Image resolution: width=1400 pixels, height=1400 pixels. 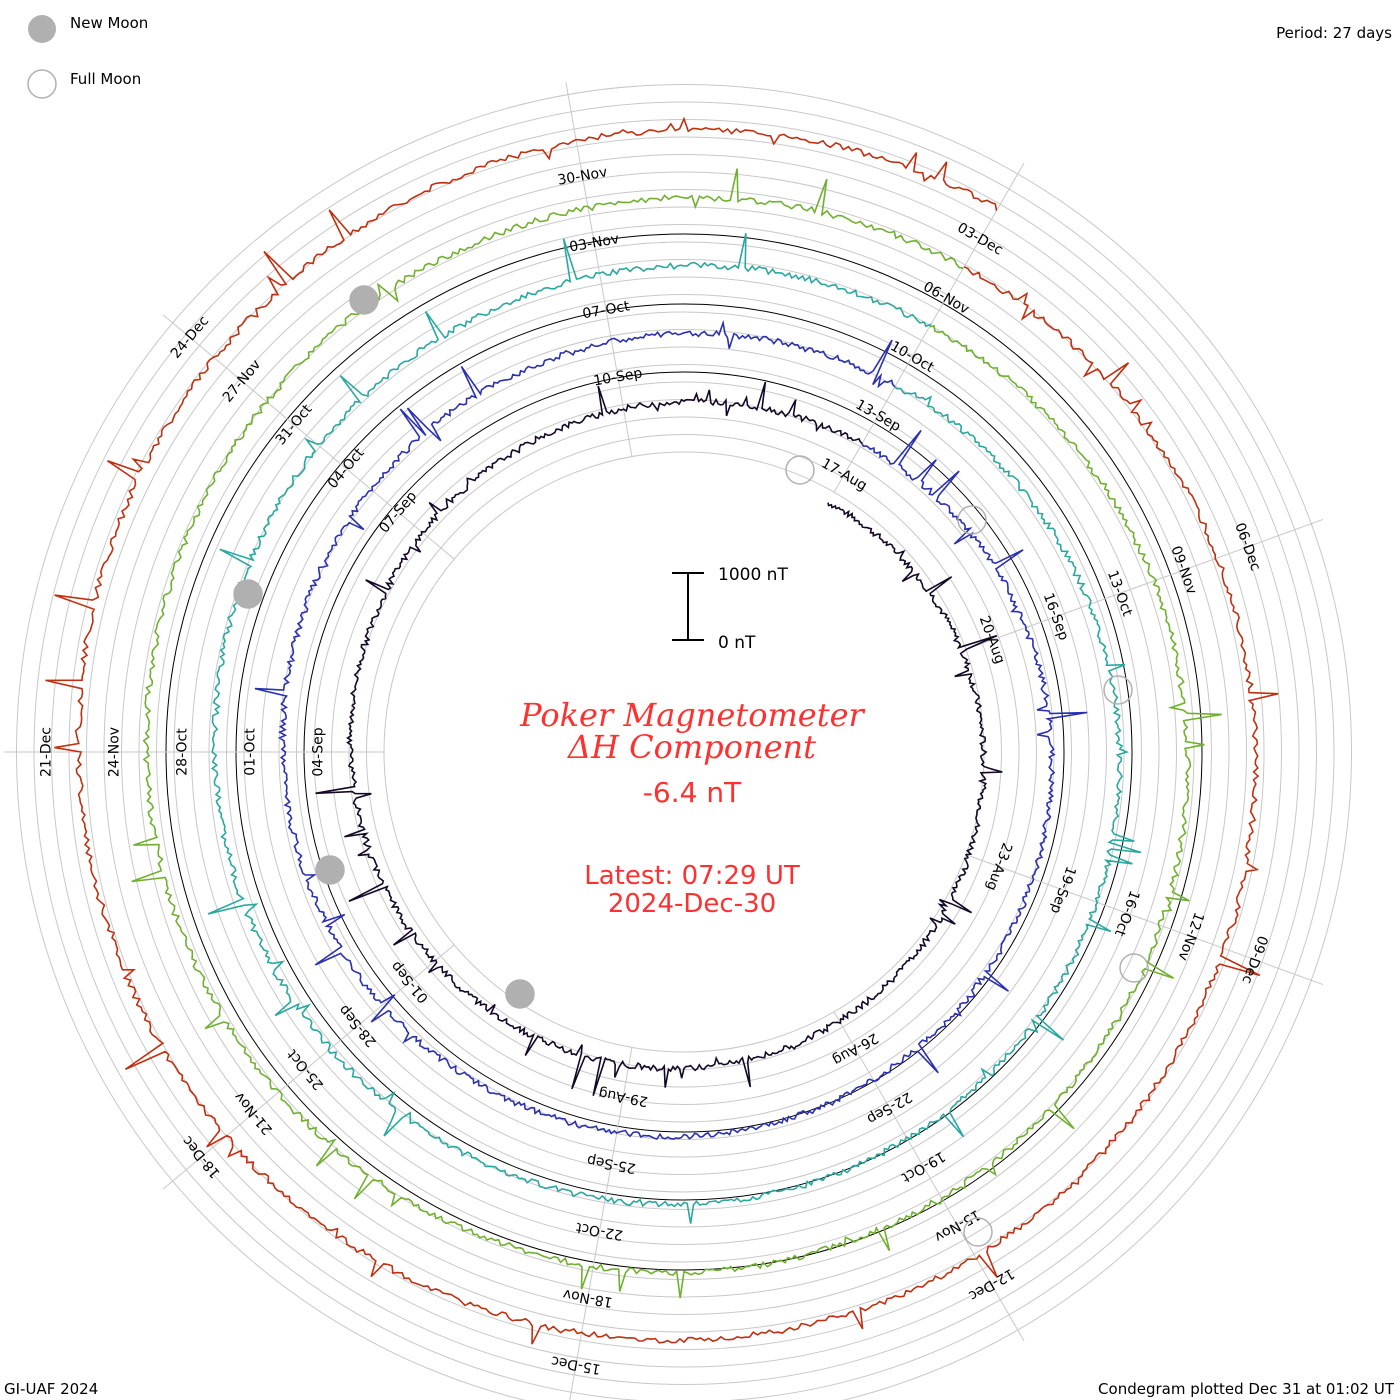 What do you see at coordinates (843, 474) in the screenshot?
I see `date-tick-label: 17-Aug` at bounding box center [843, 474].